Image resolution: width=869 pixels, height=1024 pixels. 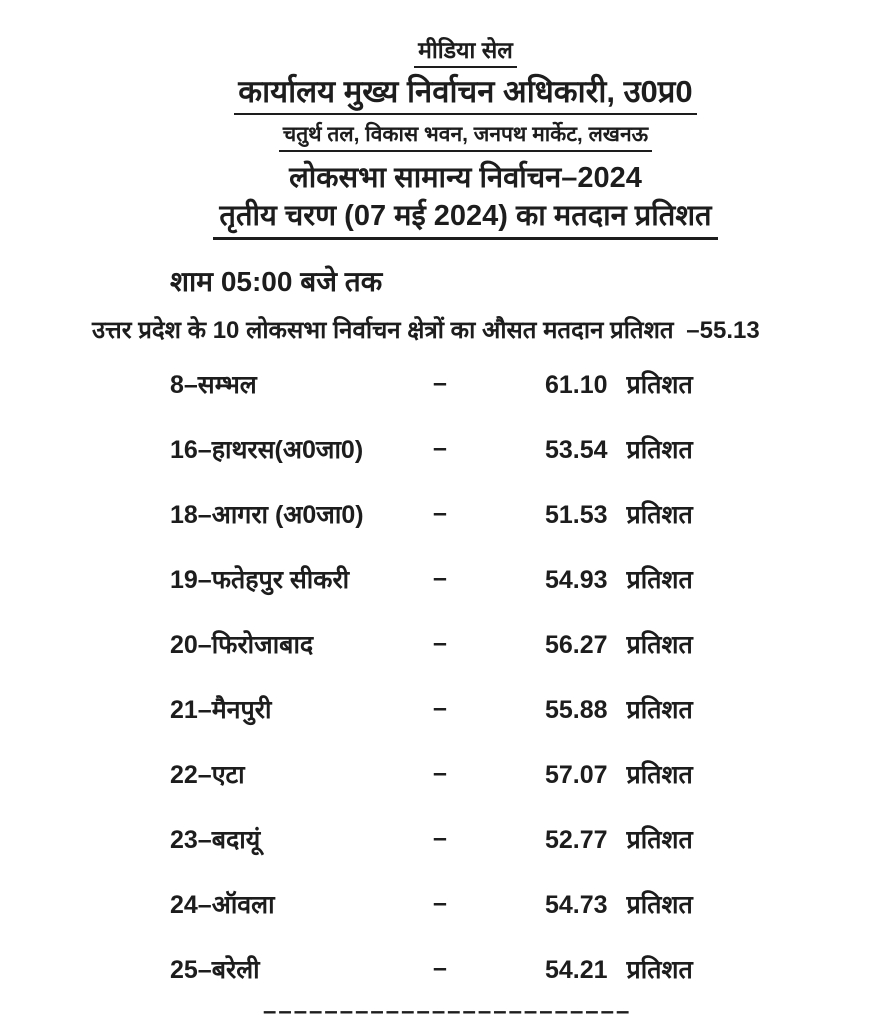 What do you see at coordinates (619, 514) in the screenshot?
I see `percent-cell: 51.53 प्रतिशत` at bounding box center [619, 514].